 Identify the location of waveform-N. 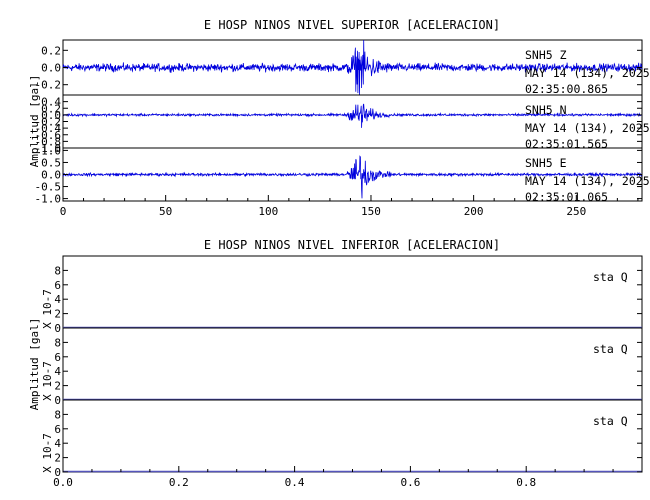
(352, 115).